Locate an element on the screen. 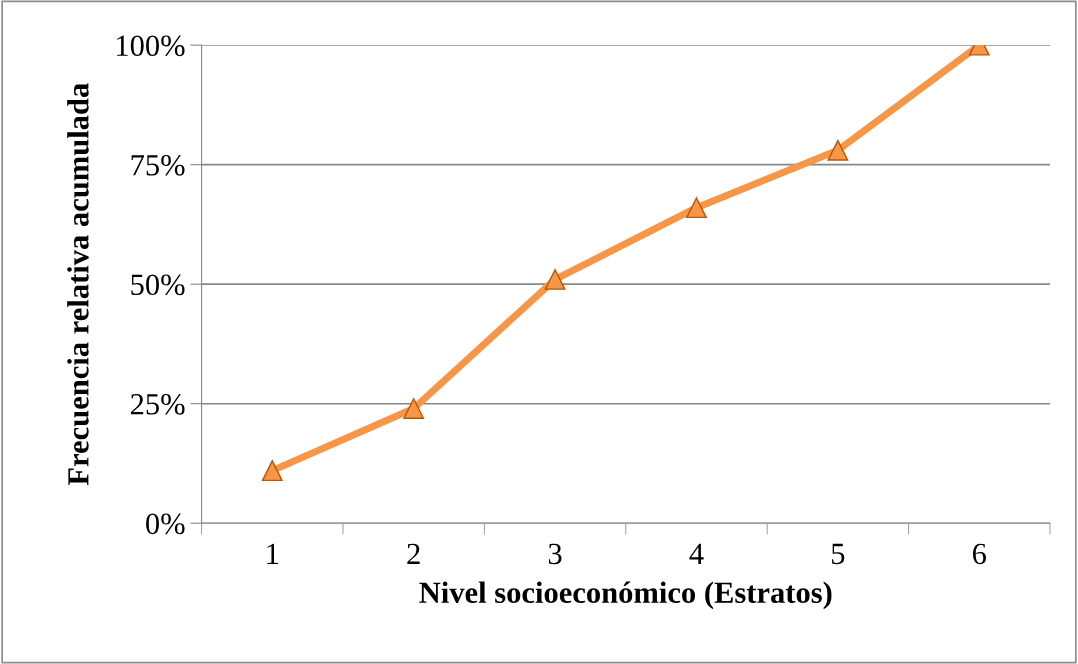 This screenshot has height=664, width=1078. y-tick-label: 50% is located at coordinates (158, 285).